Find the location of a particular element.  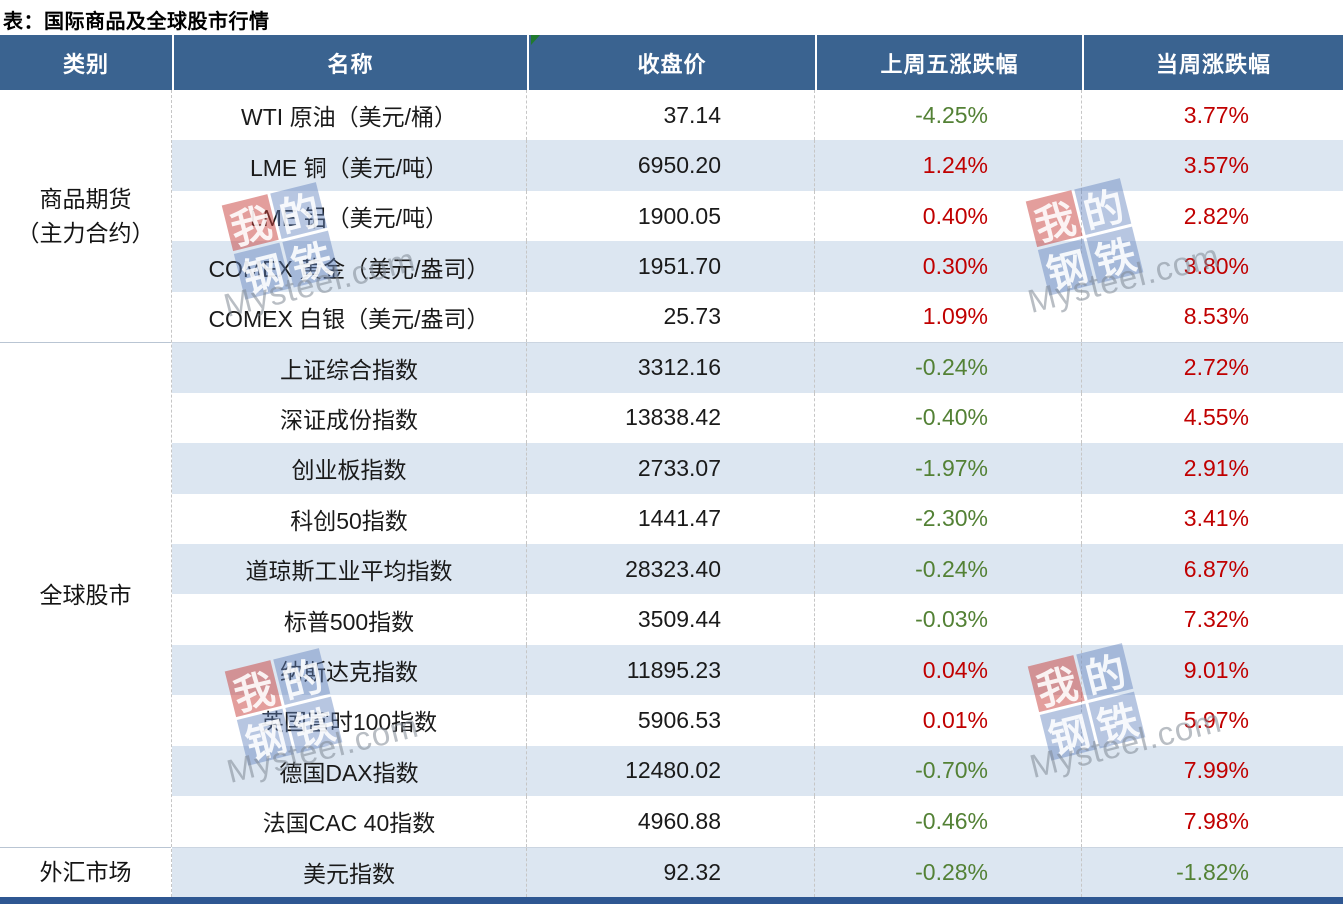

table-row: 德国DAX指数 12480.02 -0.70% 7.99% is located at coordinates (757, 771).